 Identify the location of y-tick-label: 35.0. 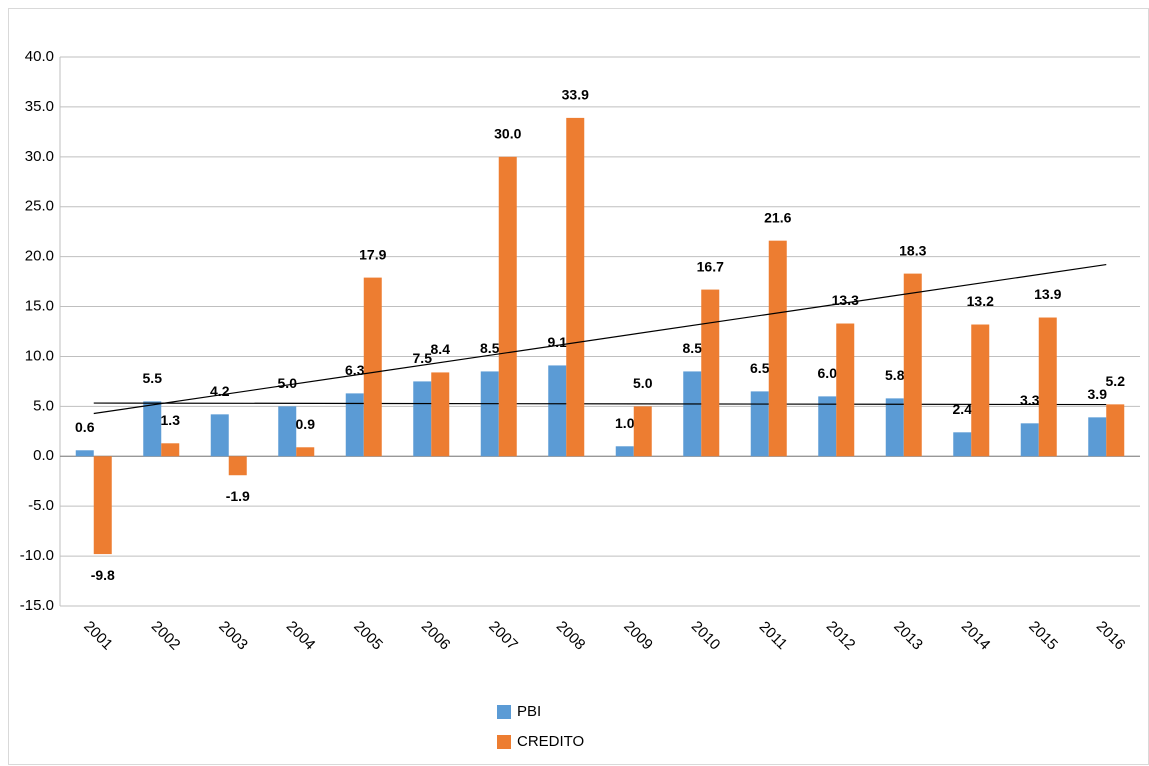
(39, 106).